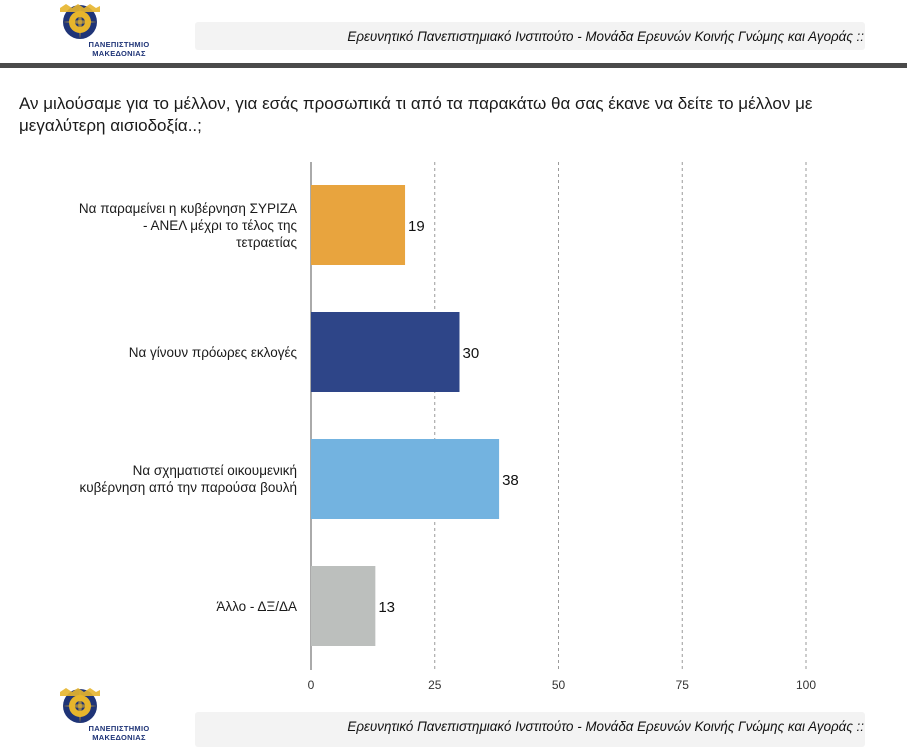  What do you see at coordinates (435, 685) in the screenshot?
I see `x-tick-label-25: 25` at bounding box center [435, 685].